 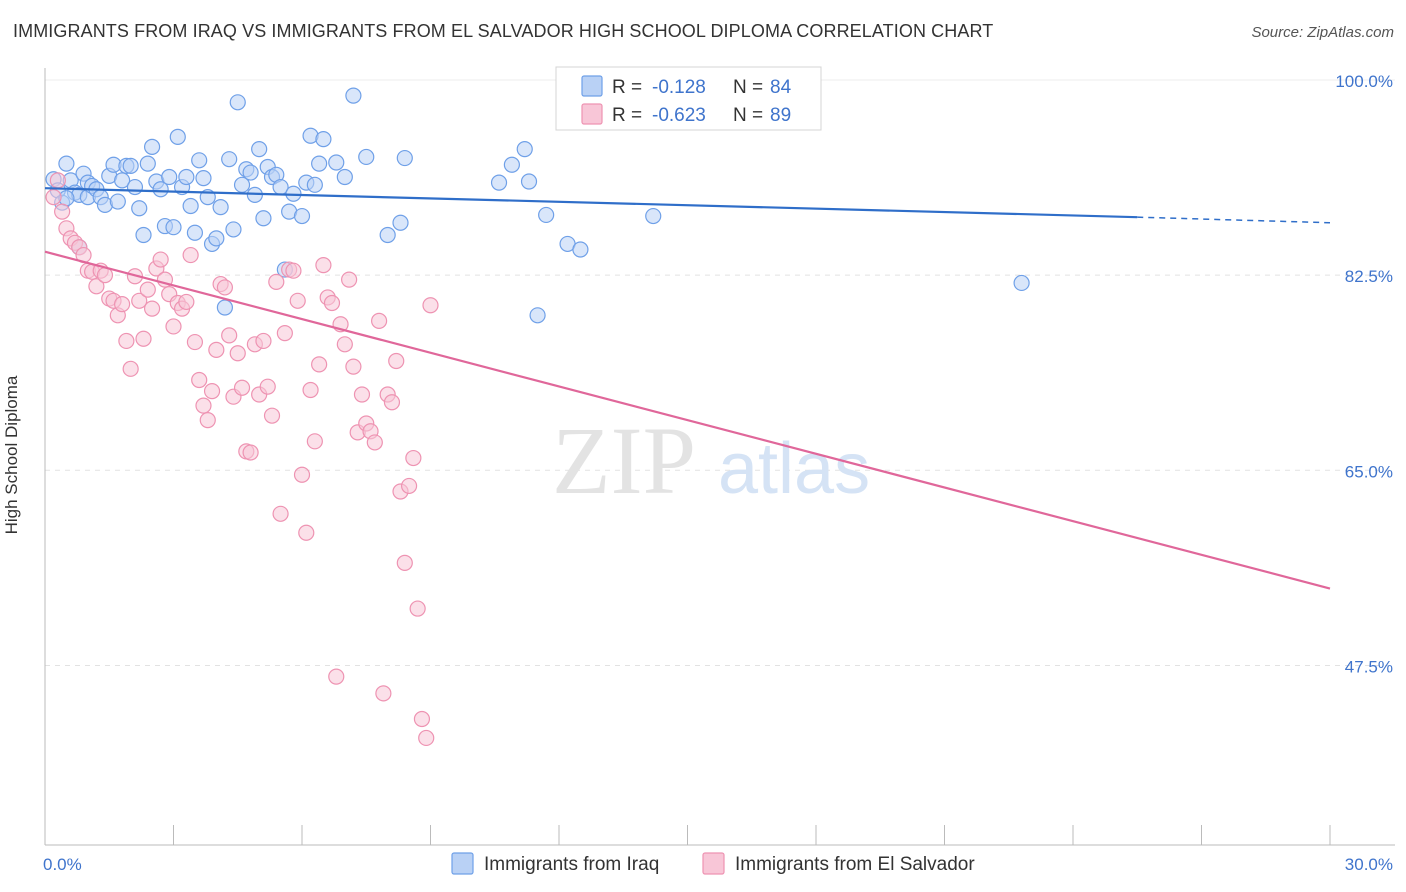 I want to click on bottom-legend-label-el-salvador: Immigrants from El Salvador, so click(x=855, y=864).